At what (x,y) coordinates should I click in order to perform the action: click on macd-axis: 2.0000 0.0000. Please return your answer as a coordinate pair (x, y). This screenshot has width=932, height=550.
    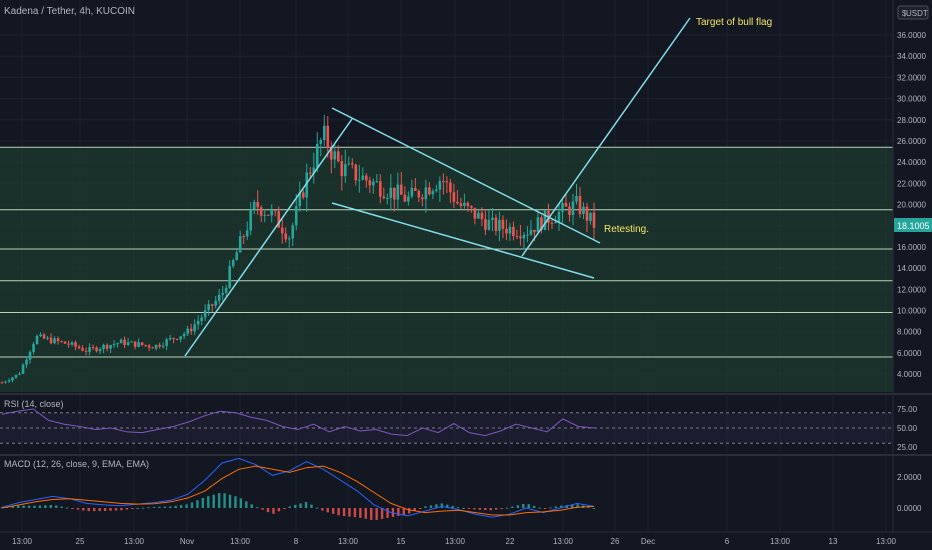
    Looking at the image, I should click on (909, 493).